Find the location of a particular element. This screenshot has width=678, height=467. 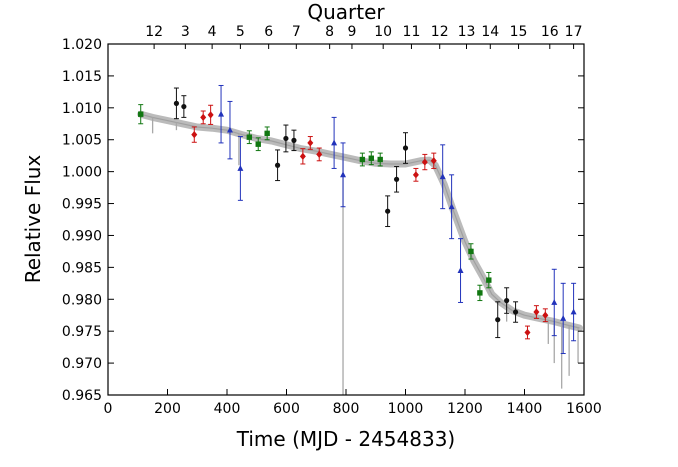

x-tick-label: 200 is located at coordinates (167, 409).